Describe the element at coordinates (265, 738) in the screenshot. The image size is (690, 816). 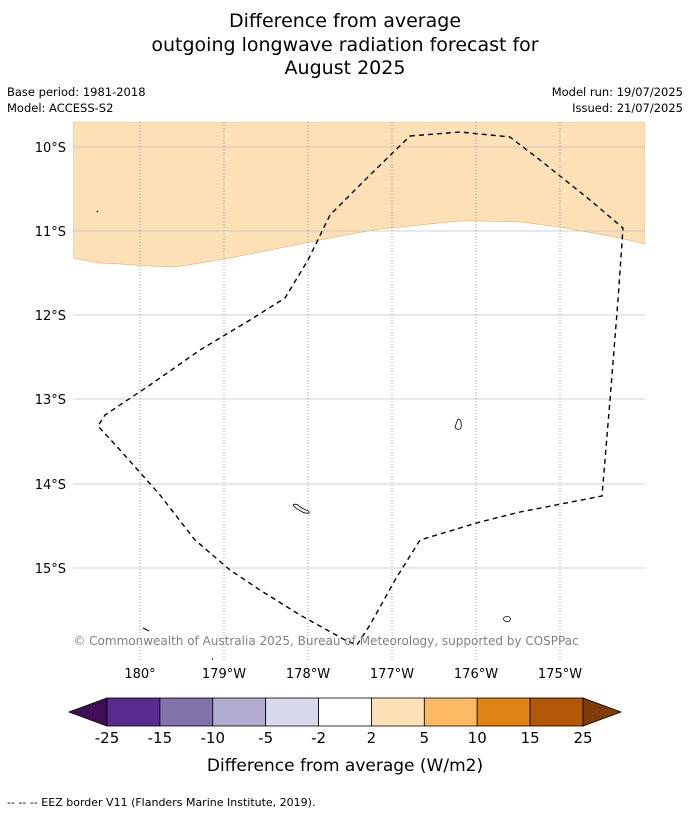
I see `colorbar-tick-label: -5` at that location.